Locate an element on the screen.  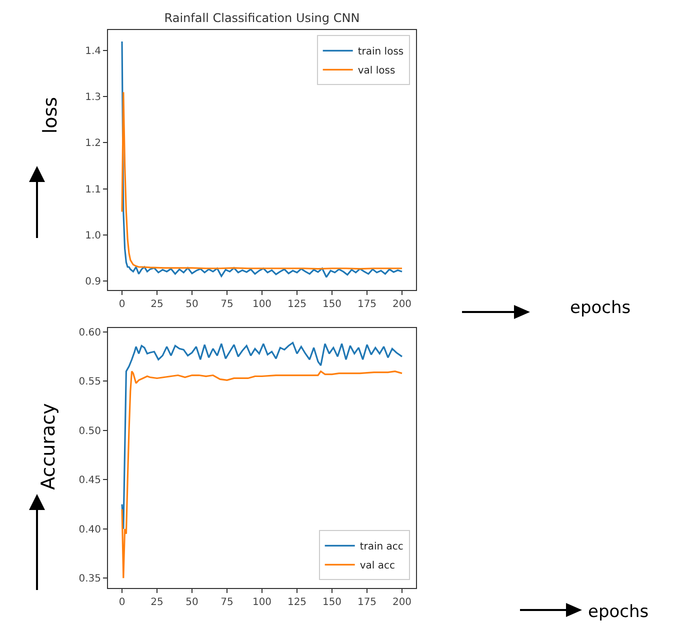
y-tick-label: 1.1 is located at coordinates (93, 190).